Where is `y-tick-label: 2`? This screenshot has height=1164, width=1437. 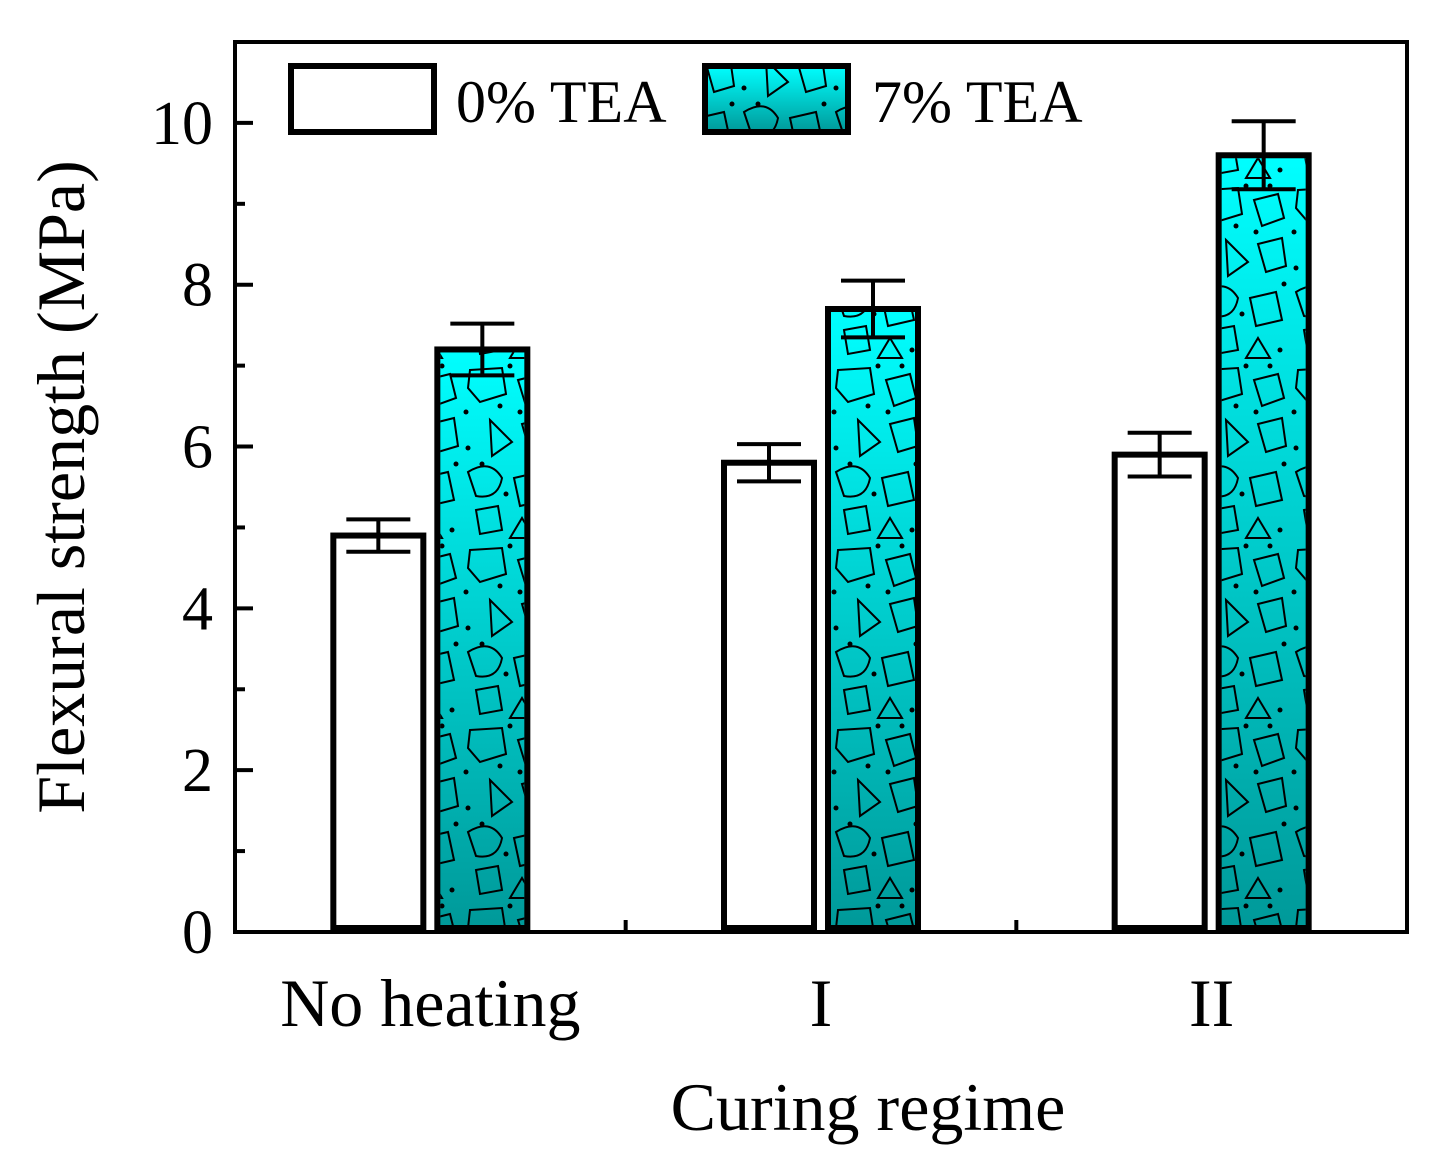 y-tick-label: 2 is located at coordinates (197, 771).